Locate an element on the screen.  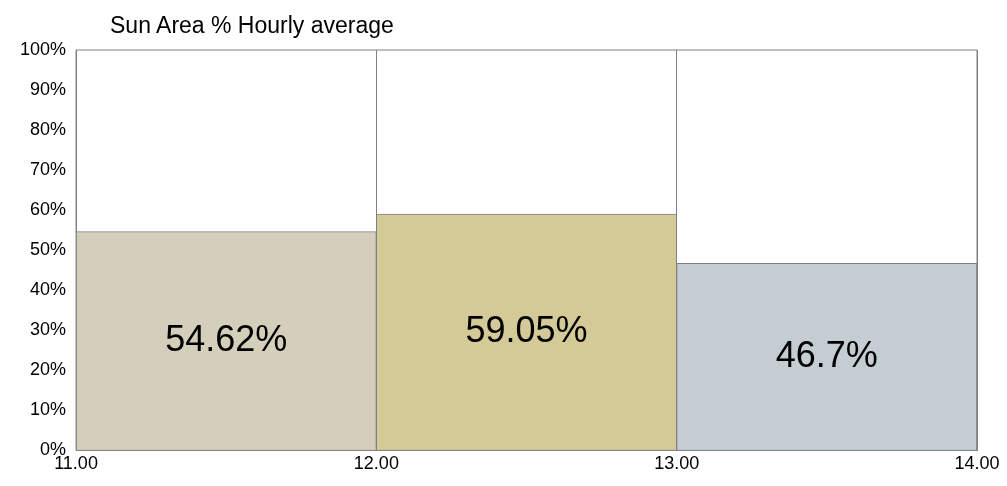
y-tick-label: 80% is located at coordinates (48, 129).